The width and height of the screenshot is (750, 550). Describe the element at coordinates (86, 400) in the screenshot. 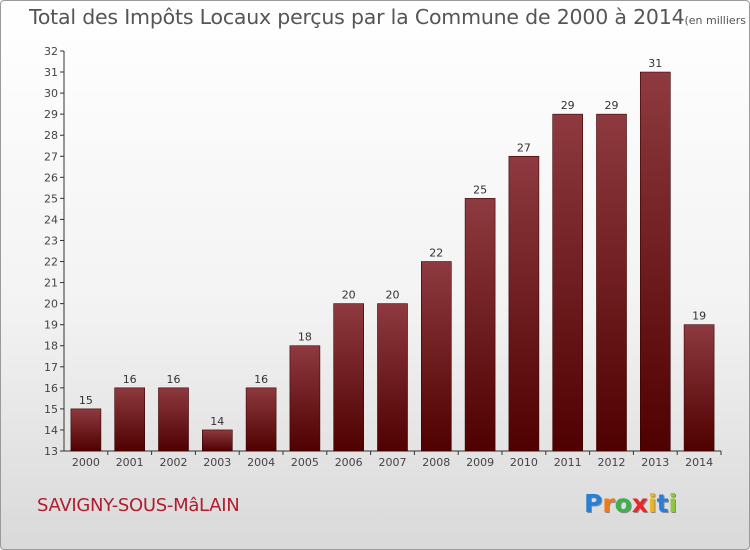

I see `bar-value-label: 15` at that location.